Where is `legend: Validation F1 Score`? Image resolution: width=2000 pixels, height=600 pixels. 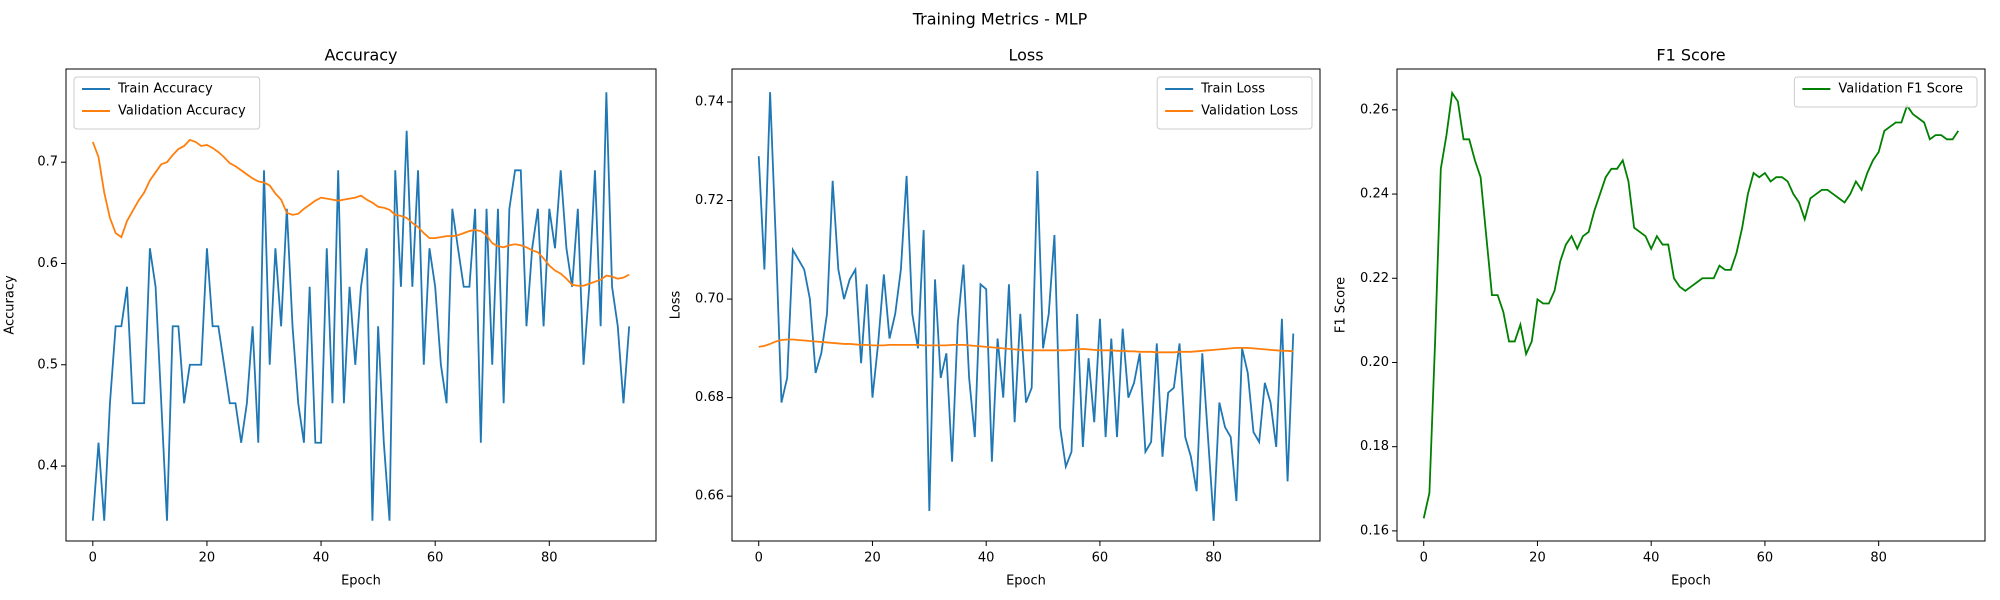
legend: Validation F1 Score is located at coordinates (1885, 92).